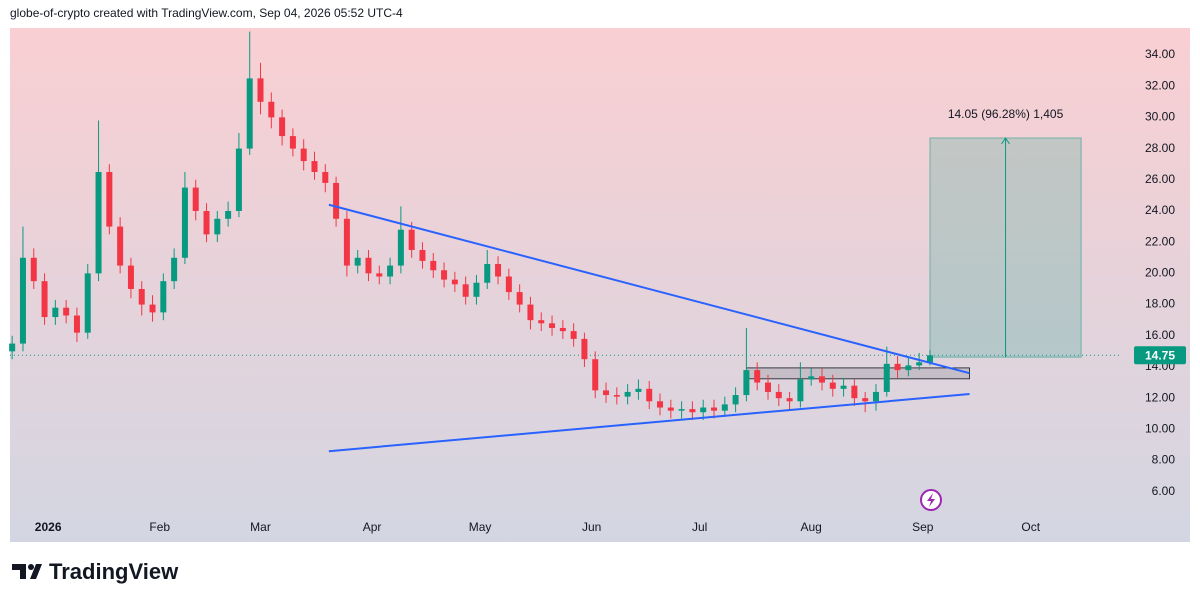 The image size is (1200, 602). Describe the element at coordinates (260, 527) in the screenshot. I see `x-tick-label: Mar` at that location.